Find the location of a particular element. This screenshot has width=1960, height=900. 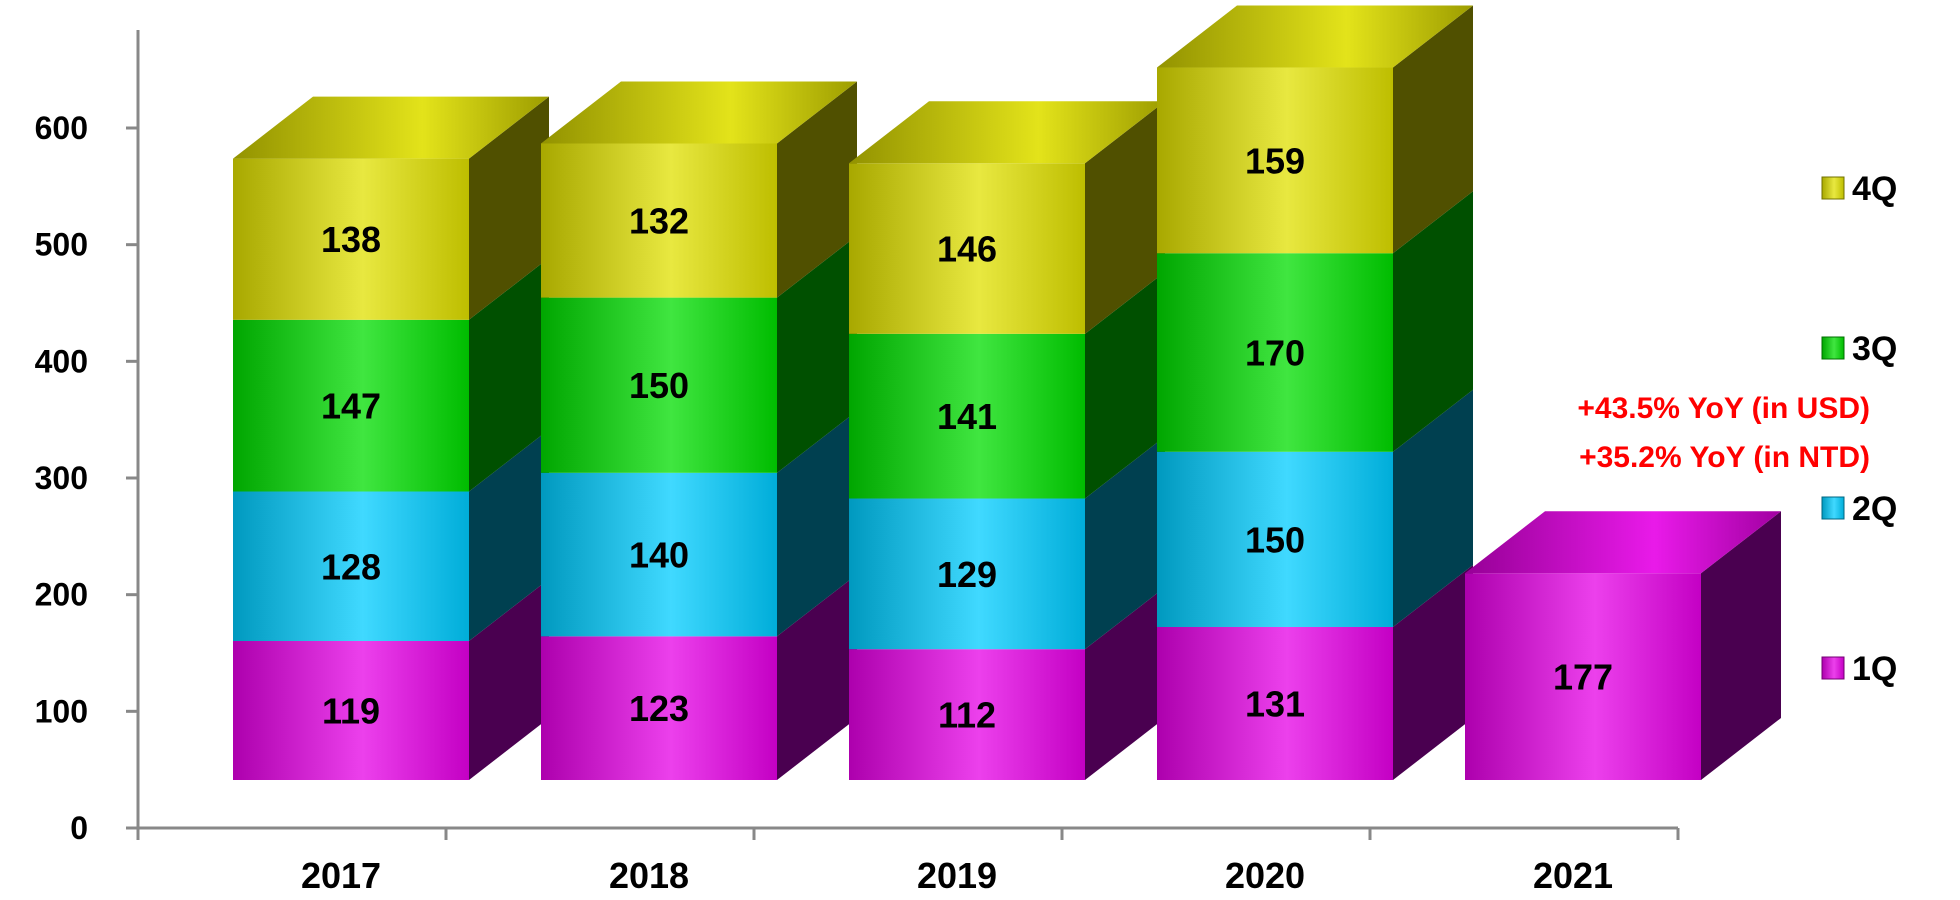

data-label-4Q-2019: 146 is located at coordinates (967, 249).